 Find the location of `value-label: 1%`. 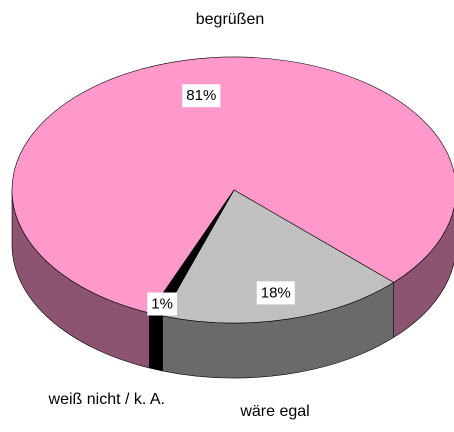

value-label: 1% is located at coordinates (162, 304).